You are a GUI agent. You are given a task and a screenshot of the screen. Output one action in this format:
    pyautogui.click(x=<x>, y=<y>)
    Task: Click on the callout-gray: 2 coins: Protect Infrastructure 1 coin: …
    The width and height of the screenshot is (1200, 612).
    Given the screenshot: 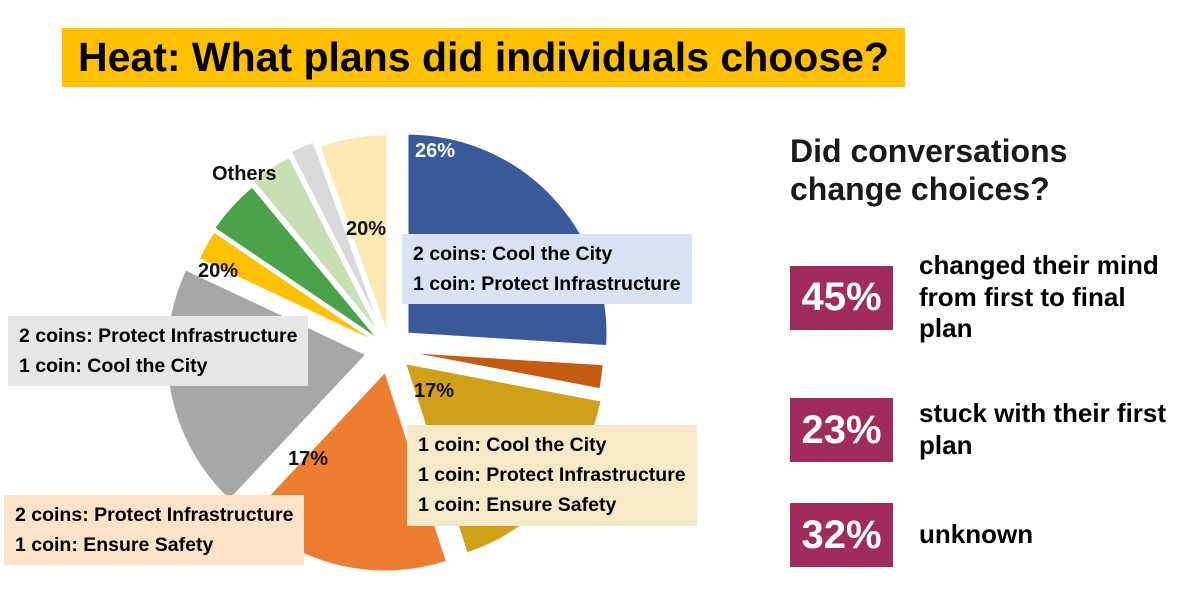 What is the action you would take?
    pyautogui.click(x=158, y=351)
    